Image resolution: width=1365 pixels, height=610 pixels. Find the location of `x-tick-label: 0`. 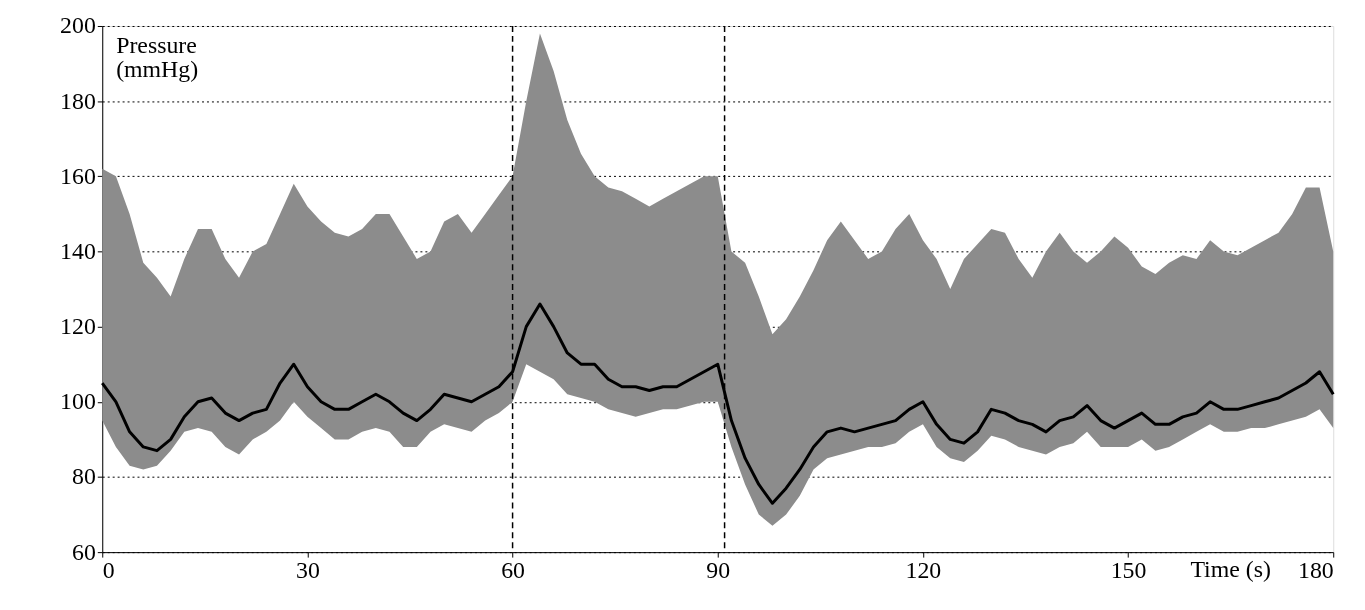

x-tick-label: 0 is located at coordinates (108, 570).